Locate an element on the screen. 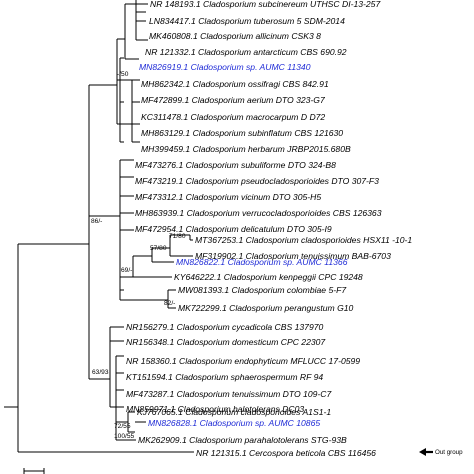 This screenshot has height=474, width=474. support-value: -/50 is located at coordinates (123, 74).